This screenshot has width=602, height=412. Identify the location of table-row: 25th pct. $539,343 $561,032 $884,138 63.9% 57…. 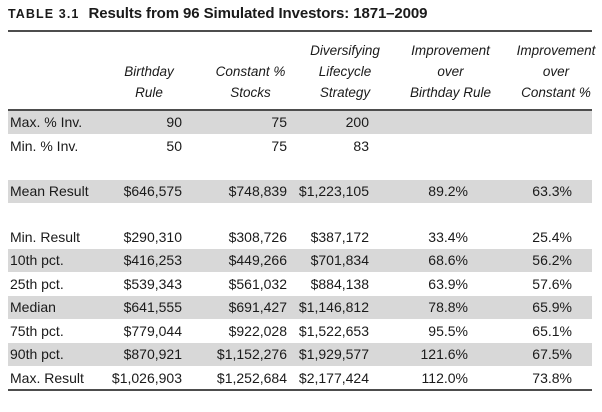
(300, 284).